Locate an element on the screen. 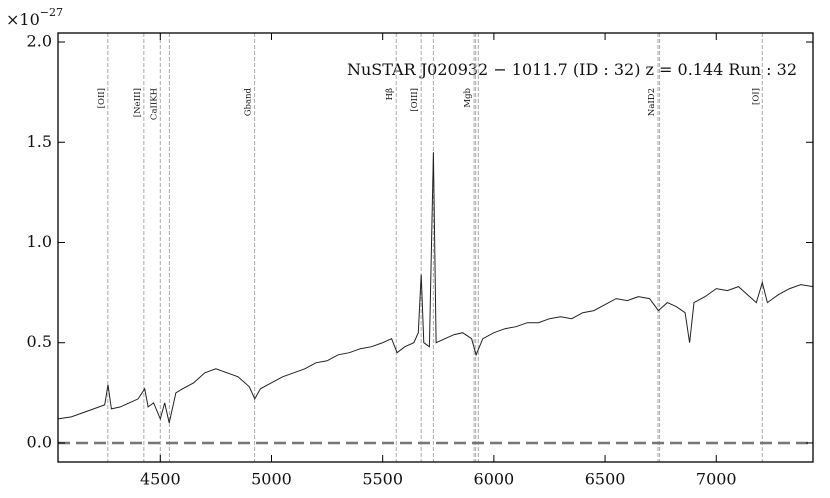  marker-label: [OIII] is located at coordinates (415, 100).